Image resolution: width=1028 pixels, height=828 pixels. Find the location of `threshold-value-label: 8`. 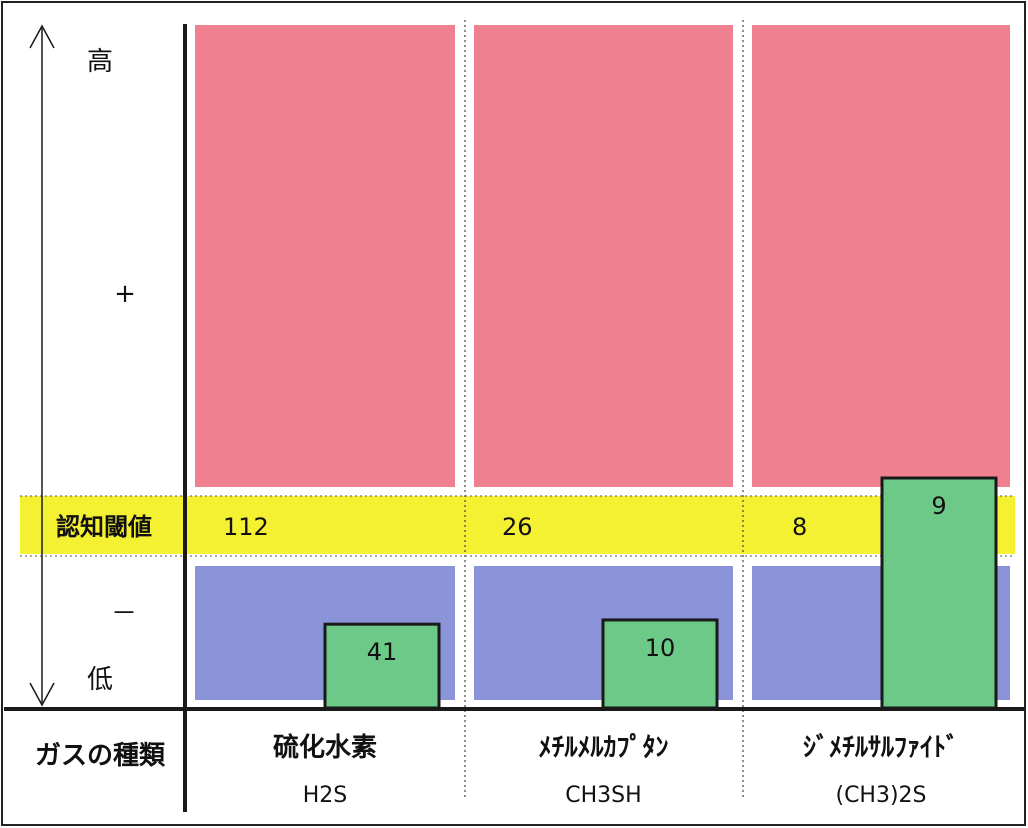

threshold-value-label: 8 is located at coordinates (799, 527).